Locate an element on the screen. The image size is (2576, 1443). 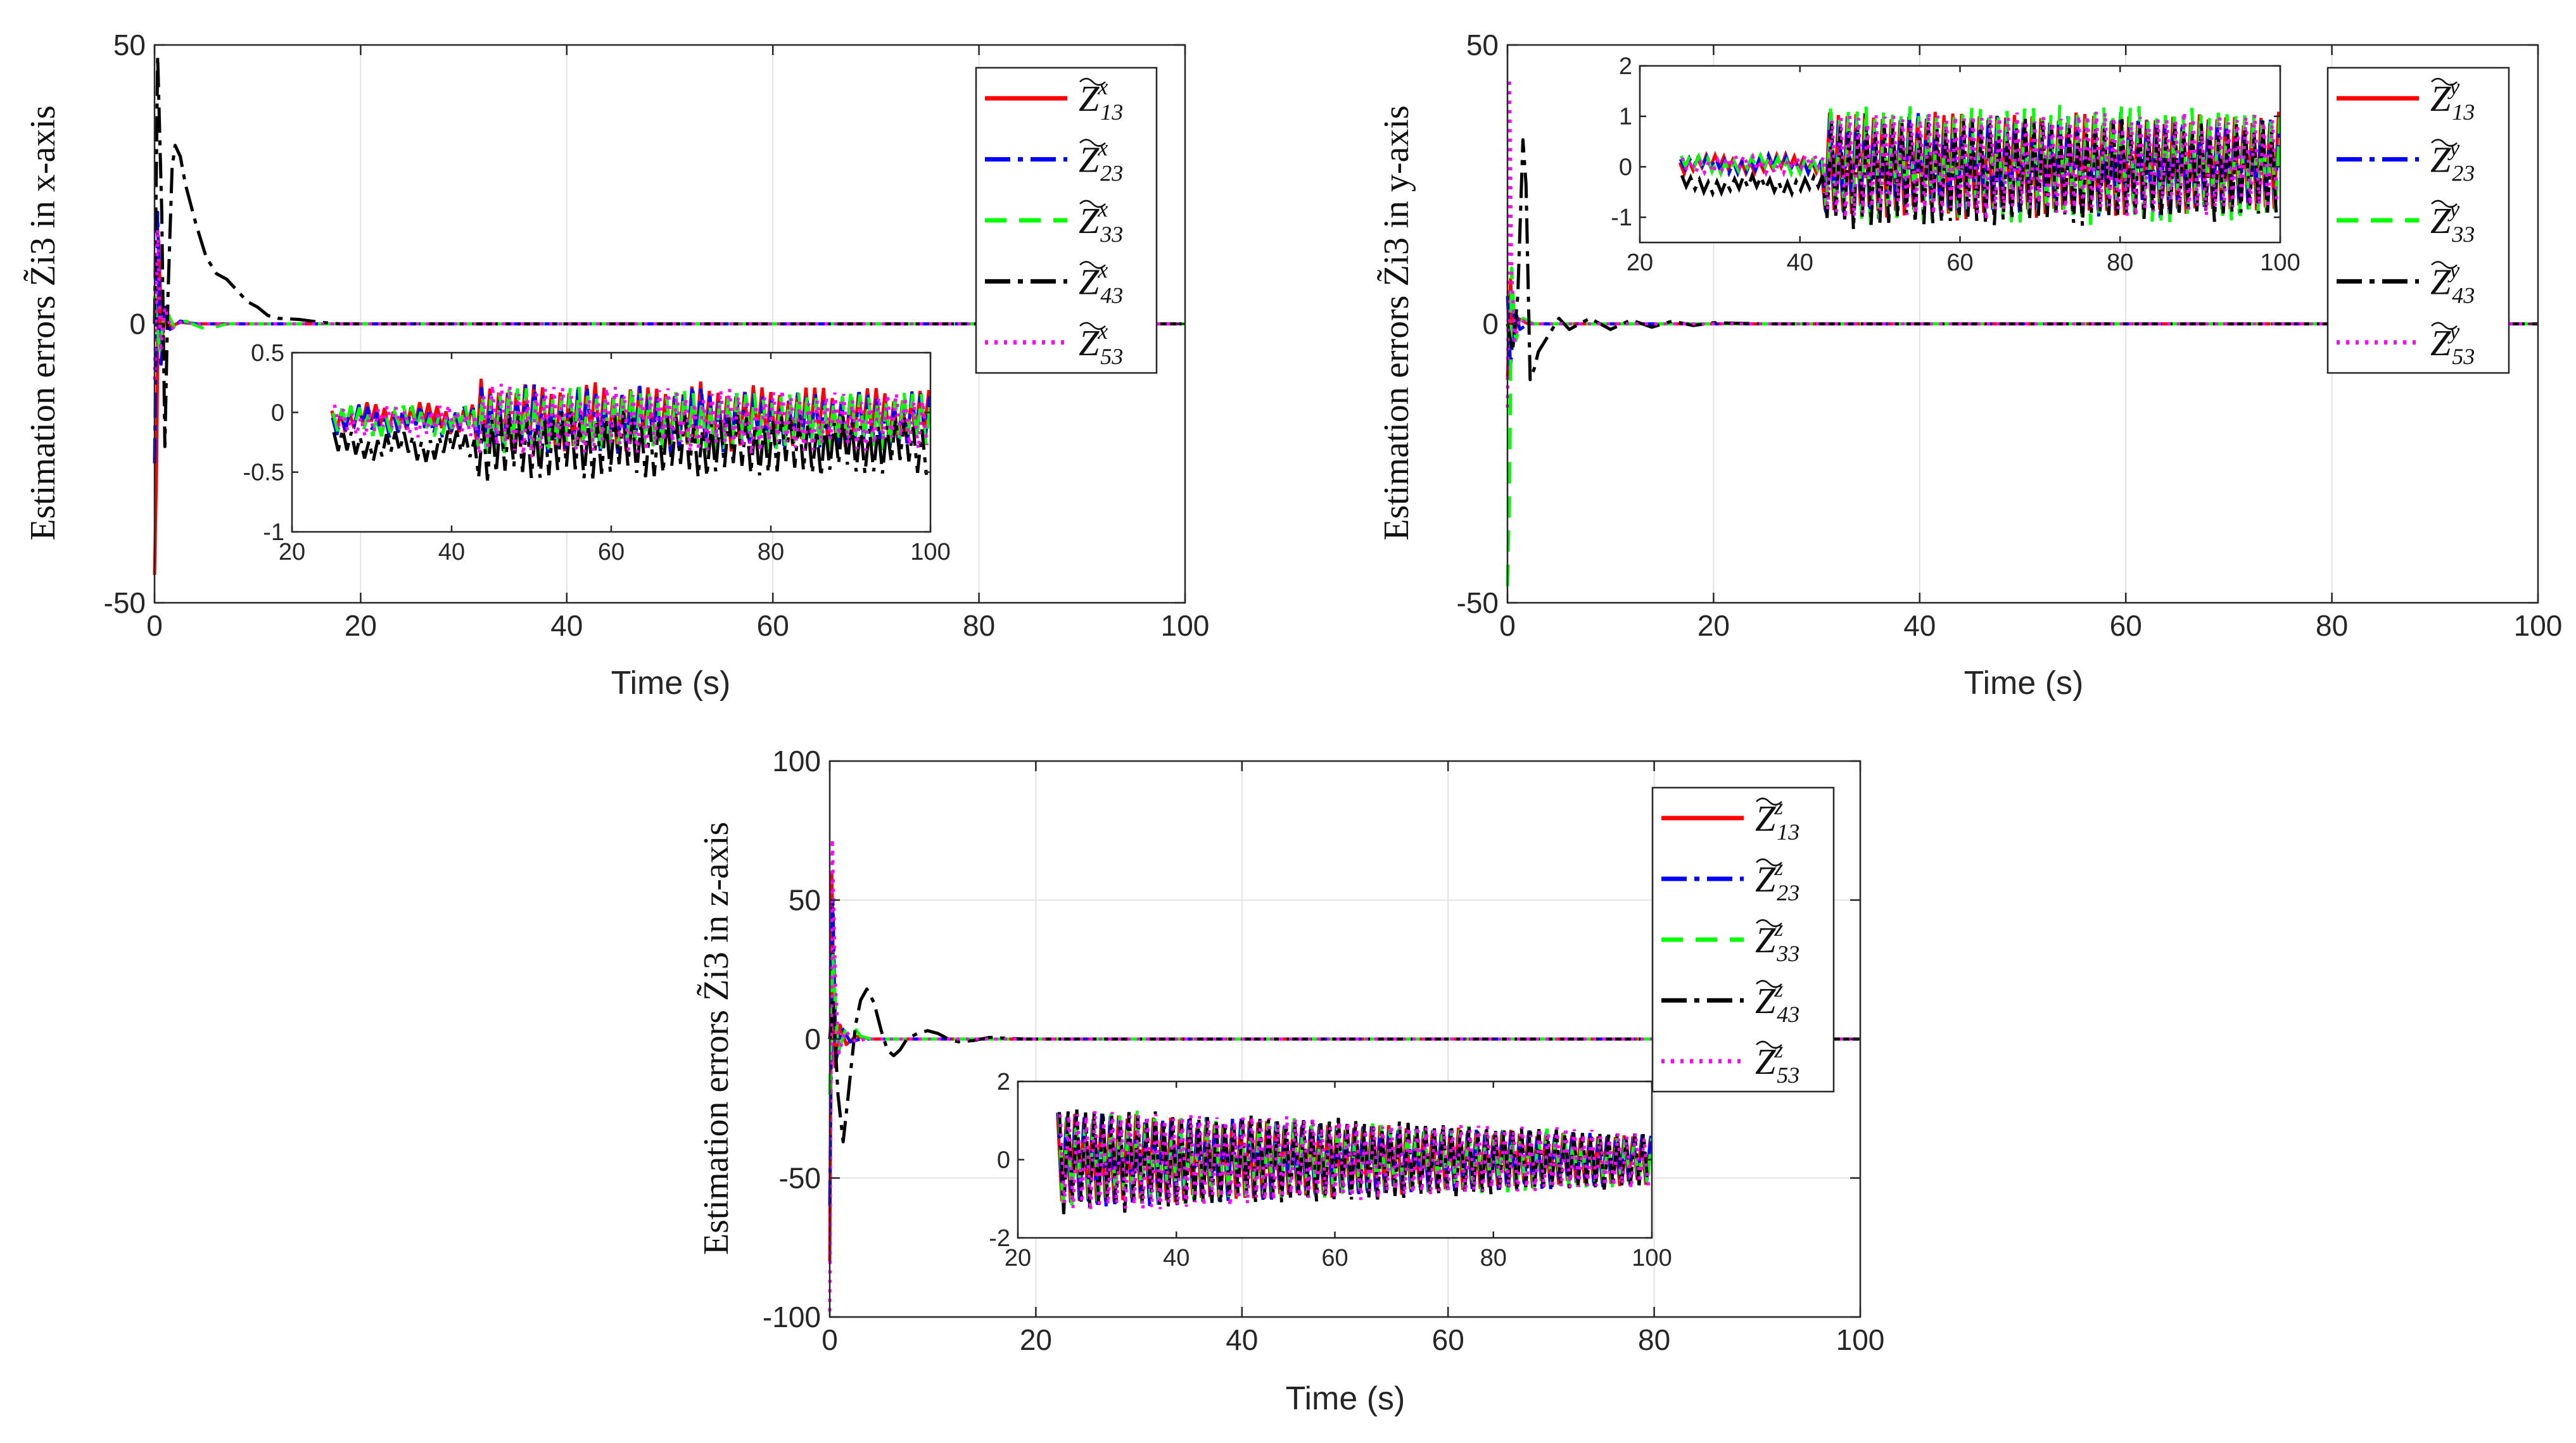
chart-y-legend-label-2: Z23y is located at coordinates (2452, 160).